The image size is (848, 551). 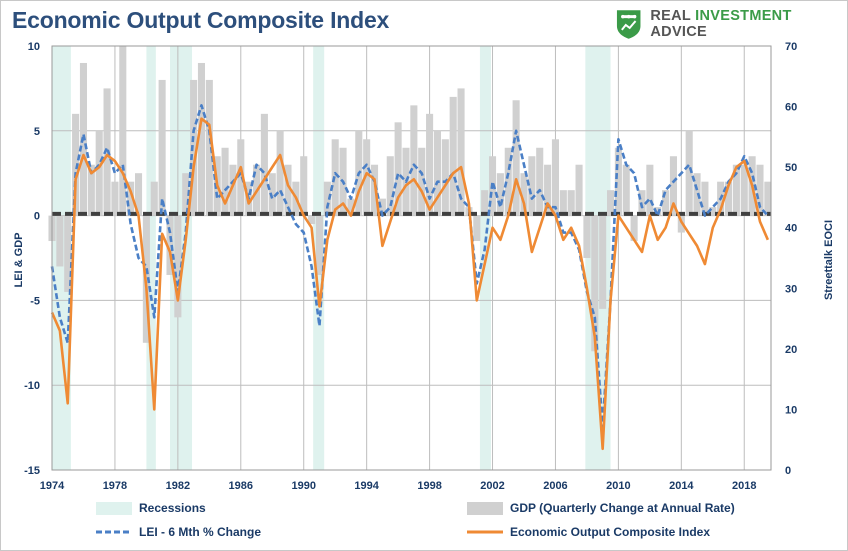 What do you see at coordinates (37, 217) in the screenshot?
I see `y-left-tick-label-2: 0` at bounding box center [37, 217].